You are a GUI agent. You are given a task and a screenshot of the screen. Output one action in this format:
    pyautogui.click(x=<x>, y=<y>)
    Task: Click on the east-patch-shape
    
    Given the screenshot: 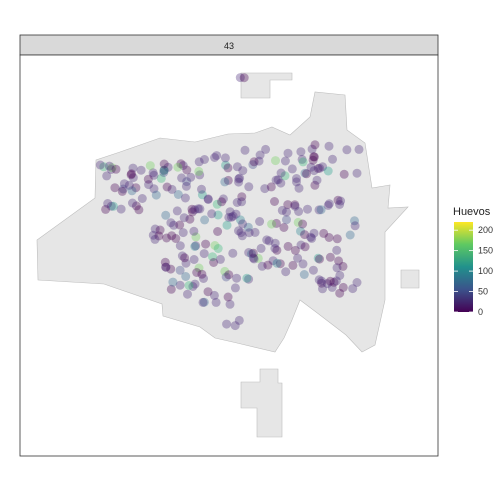 What is the action you would take?
    pyautogui.click(x=410, y=279)
    